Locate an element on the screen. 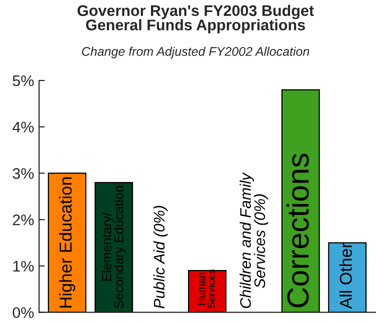  y-tick-label: 1% is located at coordinates (23, 266).